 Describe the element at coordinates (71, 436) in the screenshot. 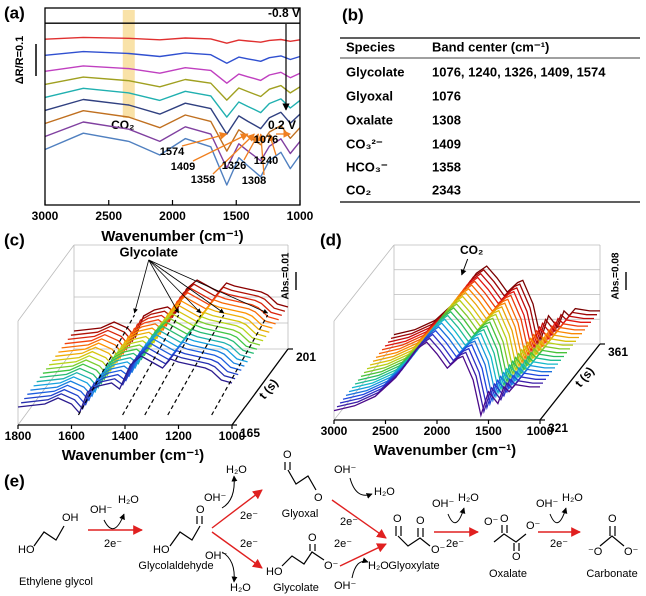

I see `x-tick-label: 1600` at that location.